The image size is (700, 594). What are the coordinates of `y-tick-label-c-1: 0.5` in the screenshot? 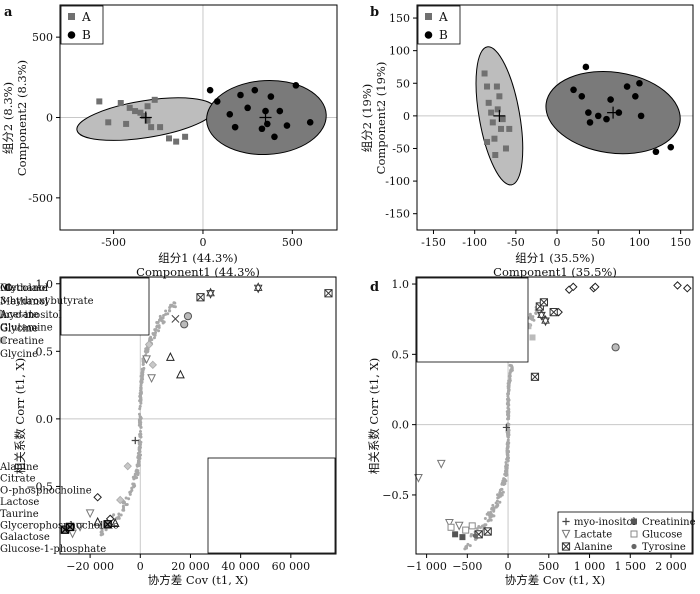 It's located at (45, 351).